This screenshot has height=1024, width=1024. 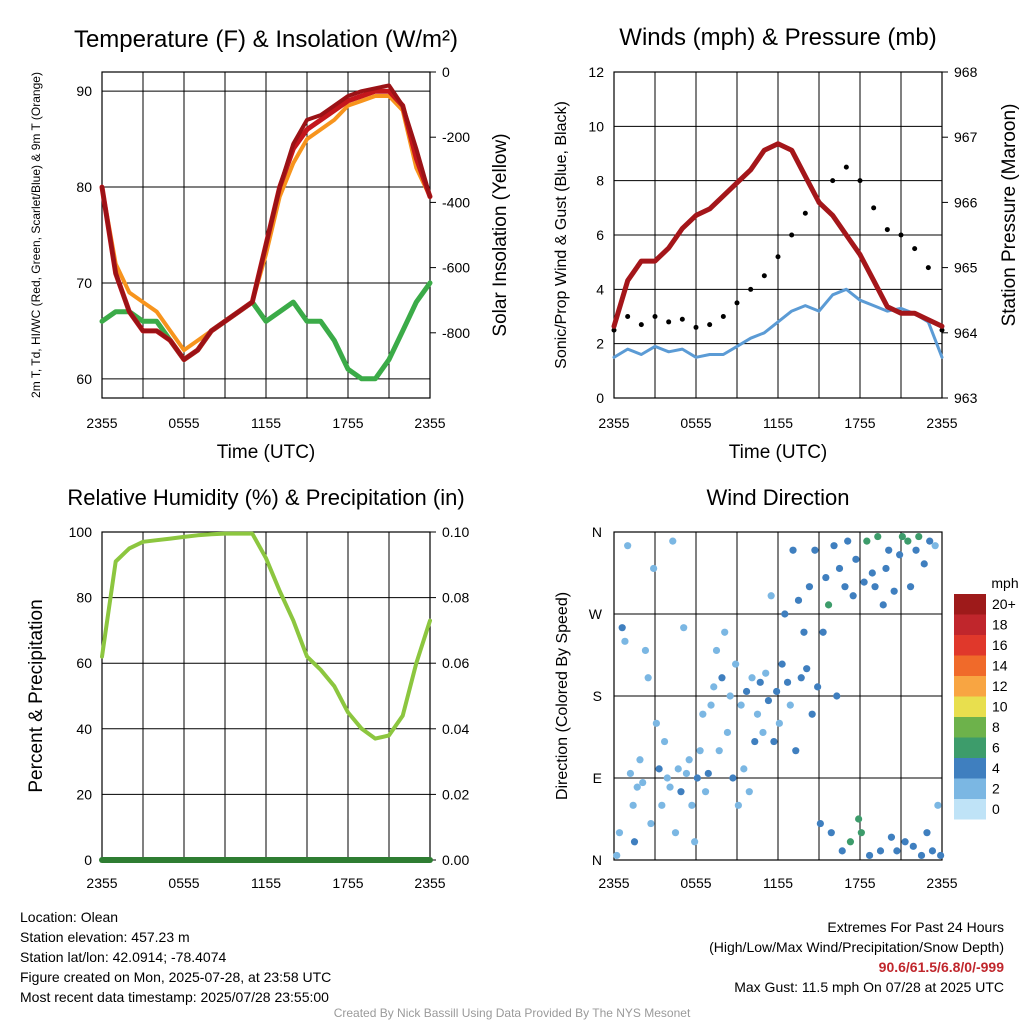 I want to click on chart-title: Winds (mph) & Pressure (mb), so click(x=777, y=37).